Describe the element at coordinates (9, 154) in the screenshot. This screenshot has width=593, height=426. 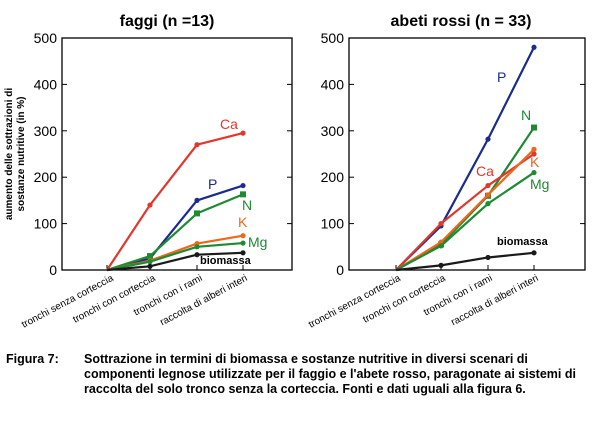
I see `y-axis-label-line: aumento delle sottrazioni di` at that location.